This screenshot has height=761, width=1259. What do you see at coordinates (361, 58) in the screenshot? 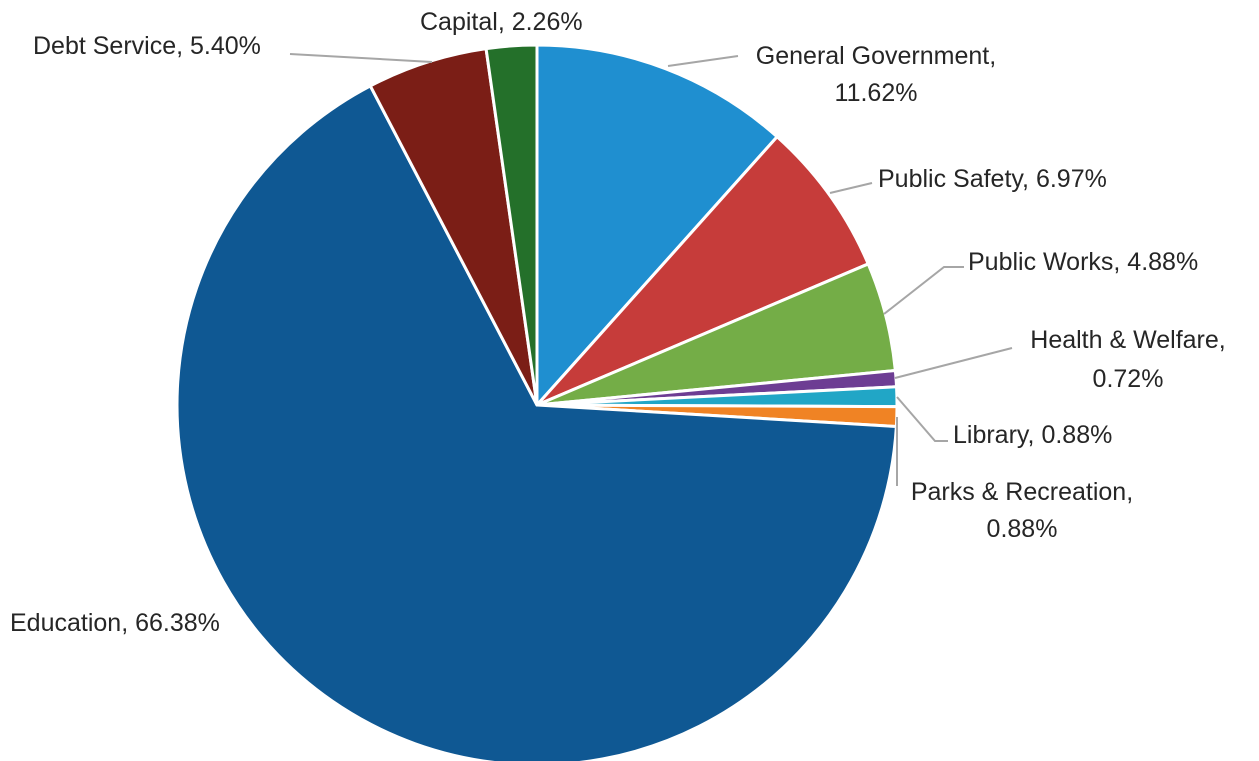
I see `leader-line-debt-service` at bounding box center [361, 58].